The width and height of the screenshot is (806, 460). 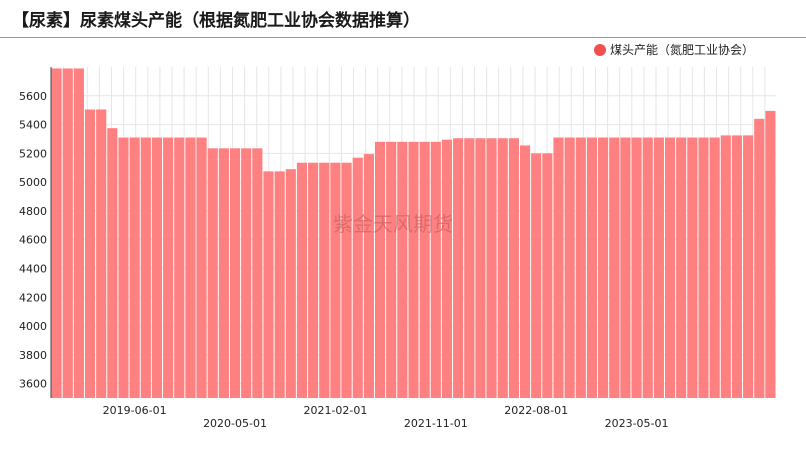 I want to click on y-tick-label: 3800, so click(x=33, y=355).